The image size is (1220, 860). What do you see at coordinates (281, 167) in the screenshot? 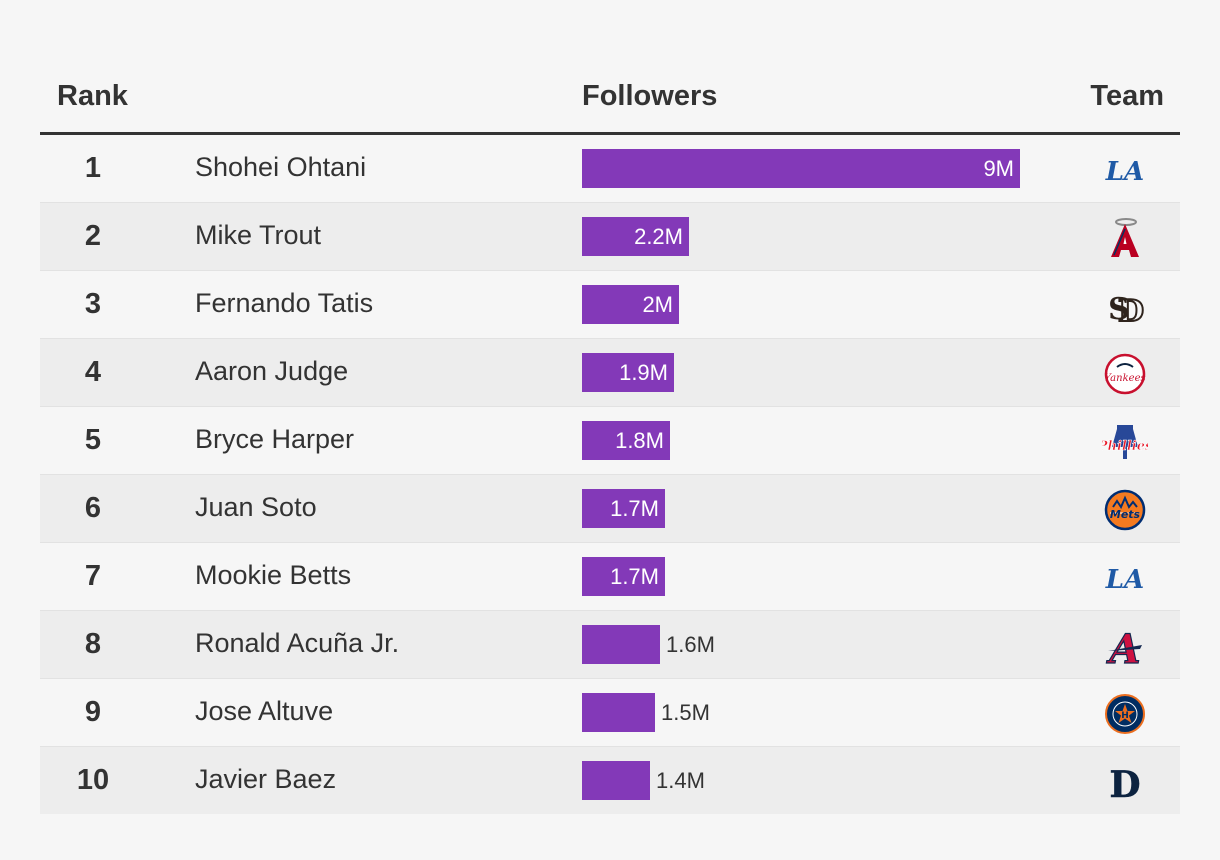
I see `player-name: Shohei Ohtani` at bounding box center [281, 167].